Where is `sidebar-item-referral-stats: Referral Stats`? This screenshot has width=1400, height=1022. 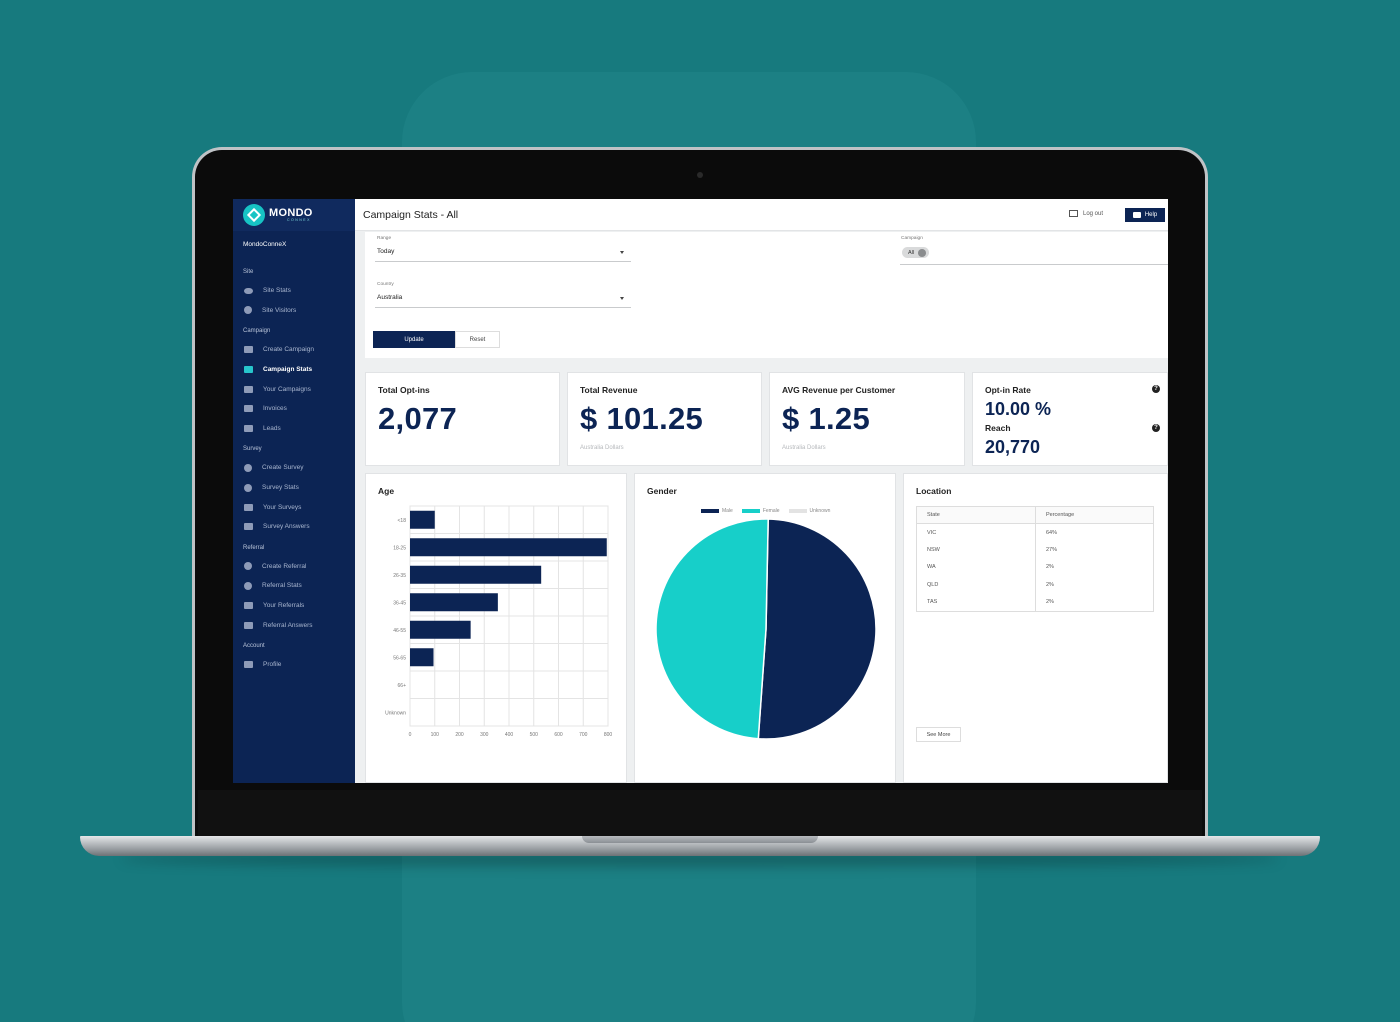 sidebar-item-referral-stats: Referral Stats is located at coordinates (294, 586).